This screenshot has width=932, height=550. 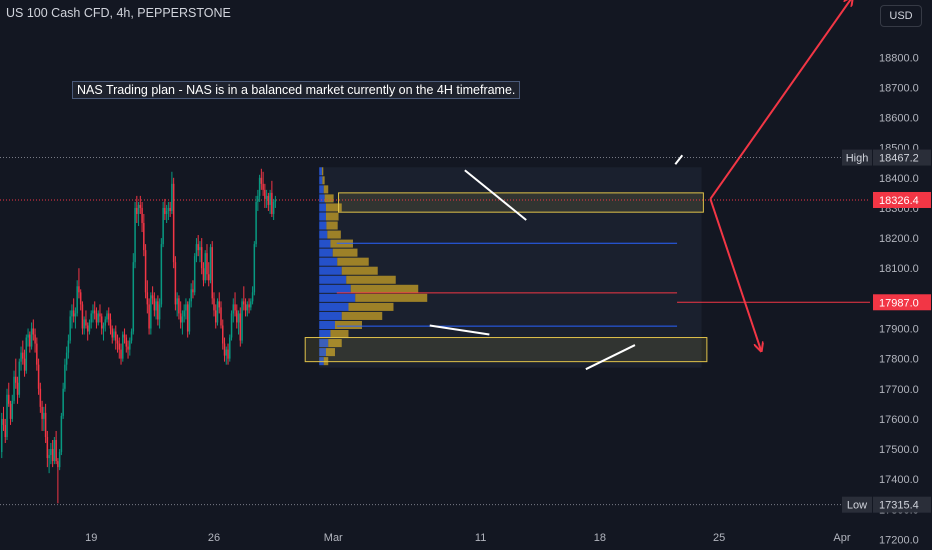 I want to click on price-axis, so click(x=901, y=275).